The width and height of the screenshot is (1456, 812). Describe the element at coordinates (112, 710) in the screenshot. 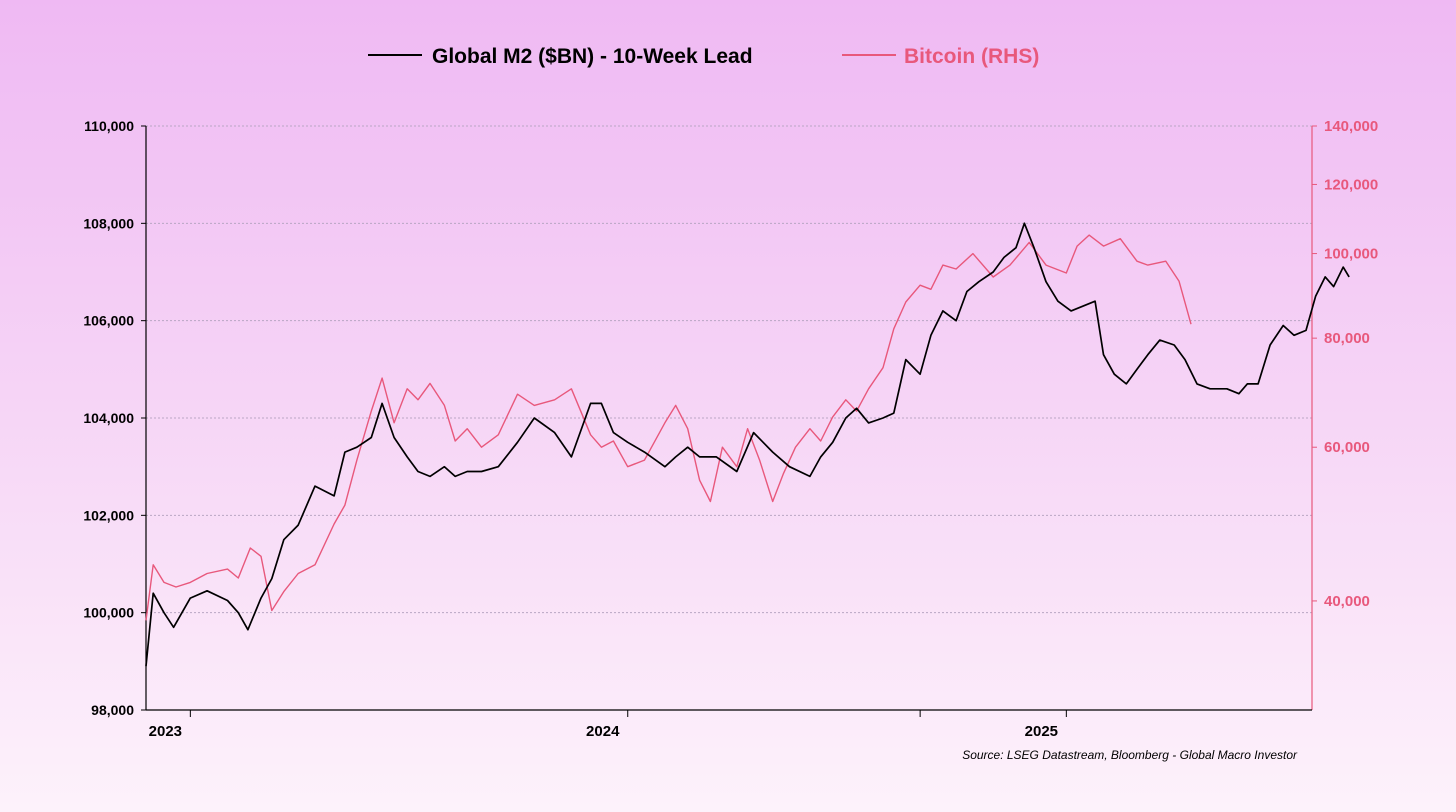

I see `left-tick-label: 98,000` at that location.